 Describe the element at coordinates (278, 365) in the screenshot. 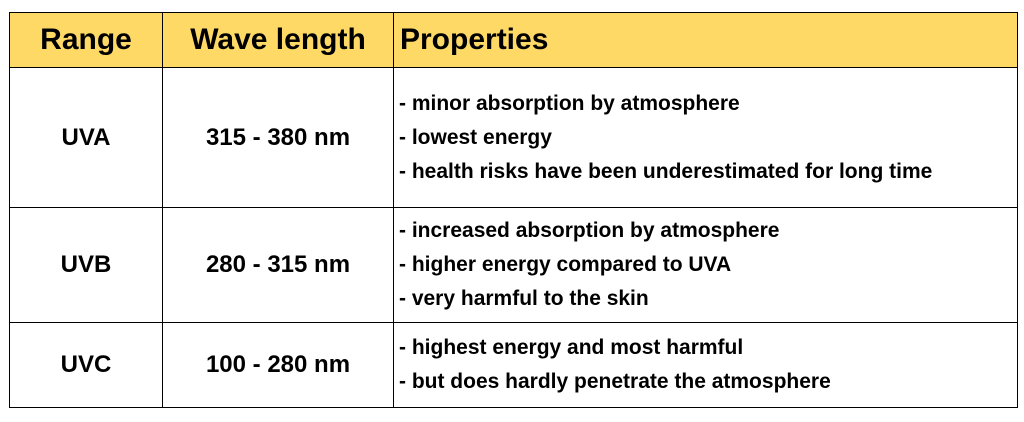

I see `wavelength-cell: 100 - 280 nm` at that location.